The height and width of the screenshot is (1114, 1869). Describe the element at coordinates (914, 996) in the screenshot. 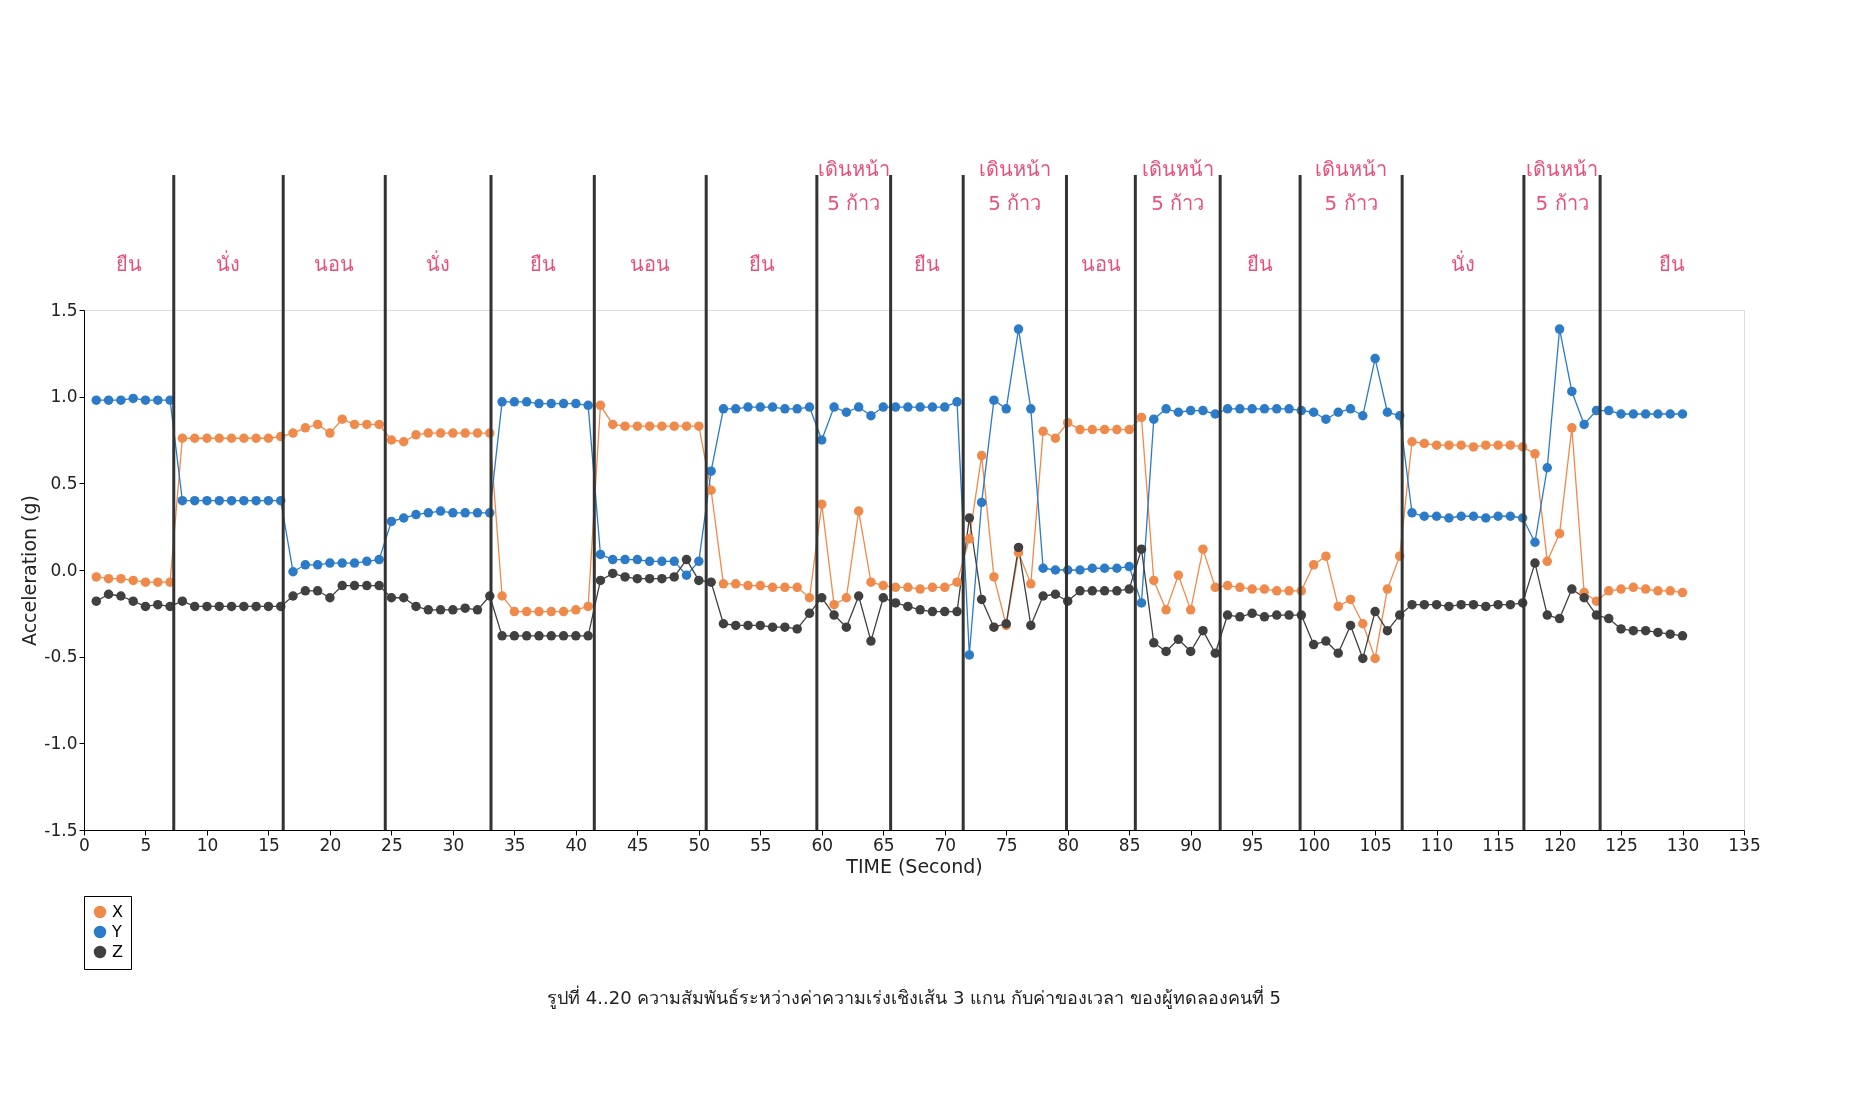

I see `text: รูปที่ 4..20 ความสัมพันธ์ระหว่างค่าความเร่งเชิงเส้น 3 แกน กับค่าของเวลา ของผู้ทดลองคนที่ 5` at that location.